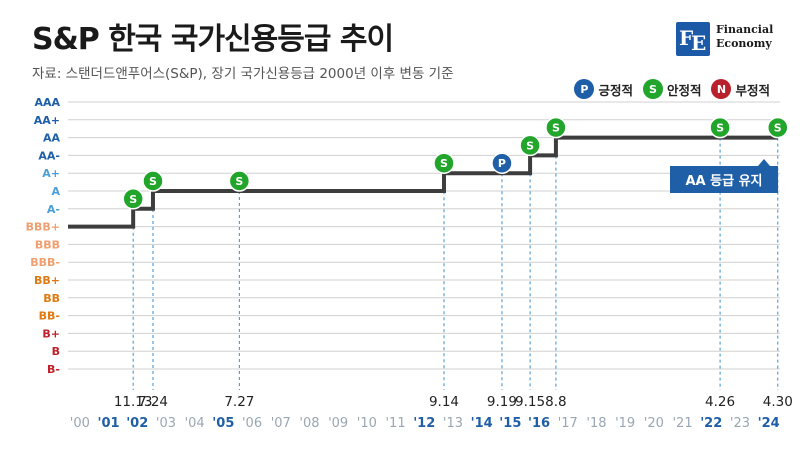 The height and width of the screenshot is (450, 800). Describe the element at coordinates (223, 423) in the screenshot. I see `x-year-label: '05` at that location.